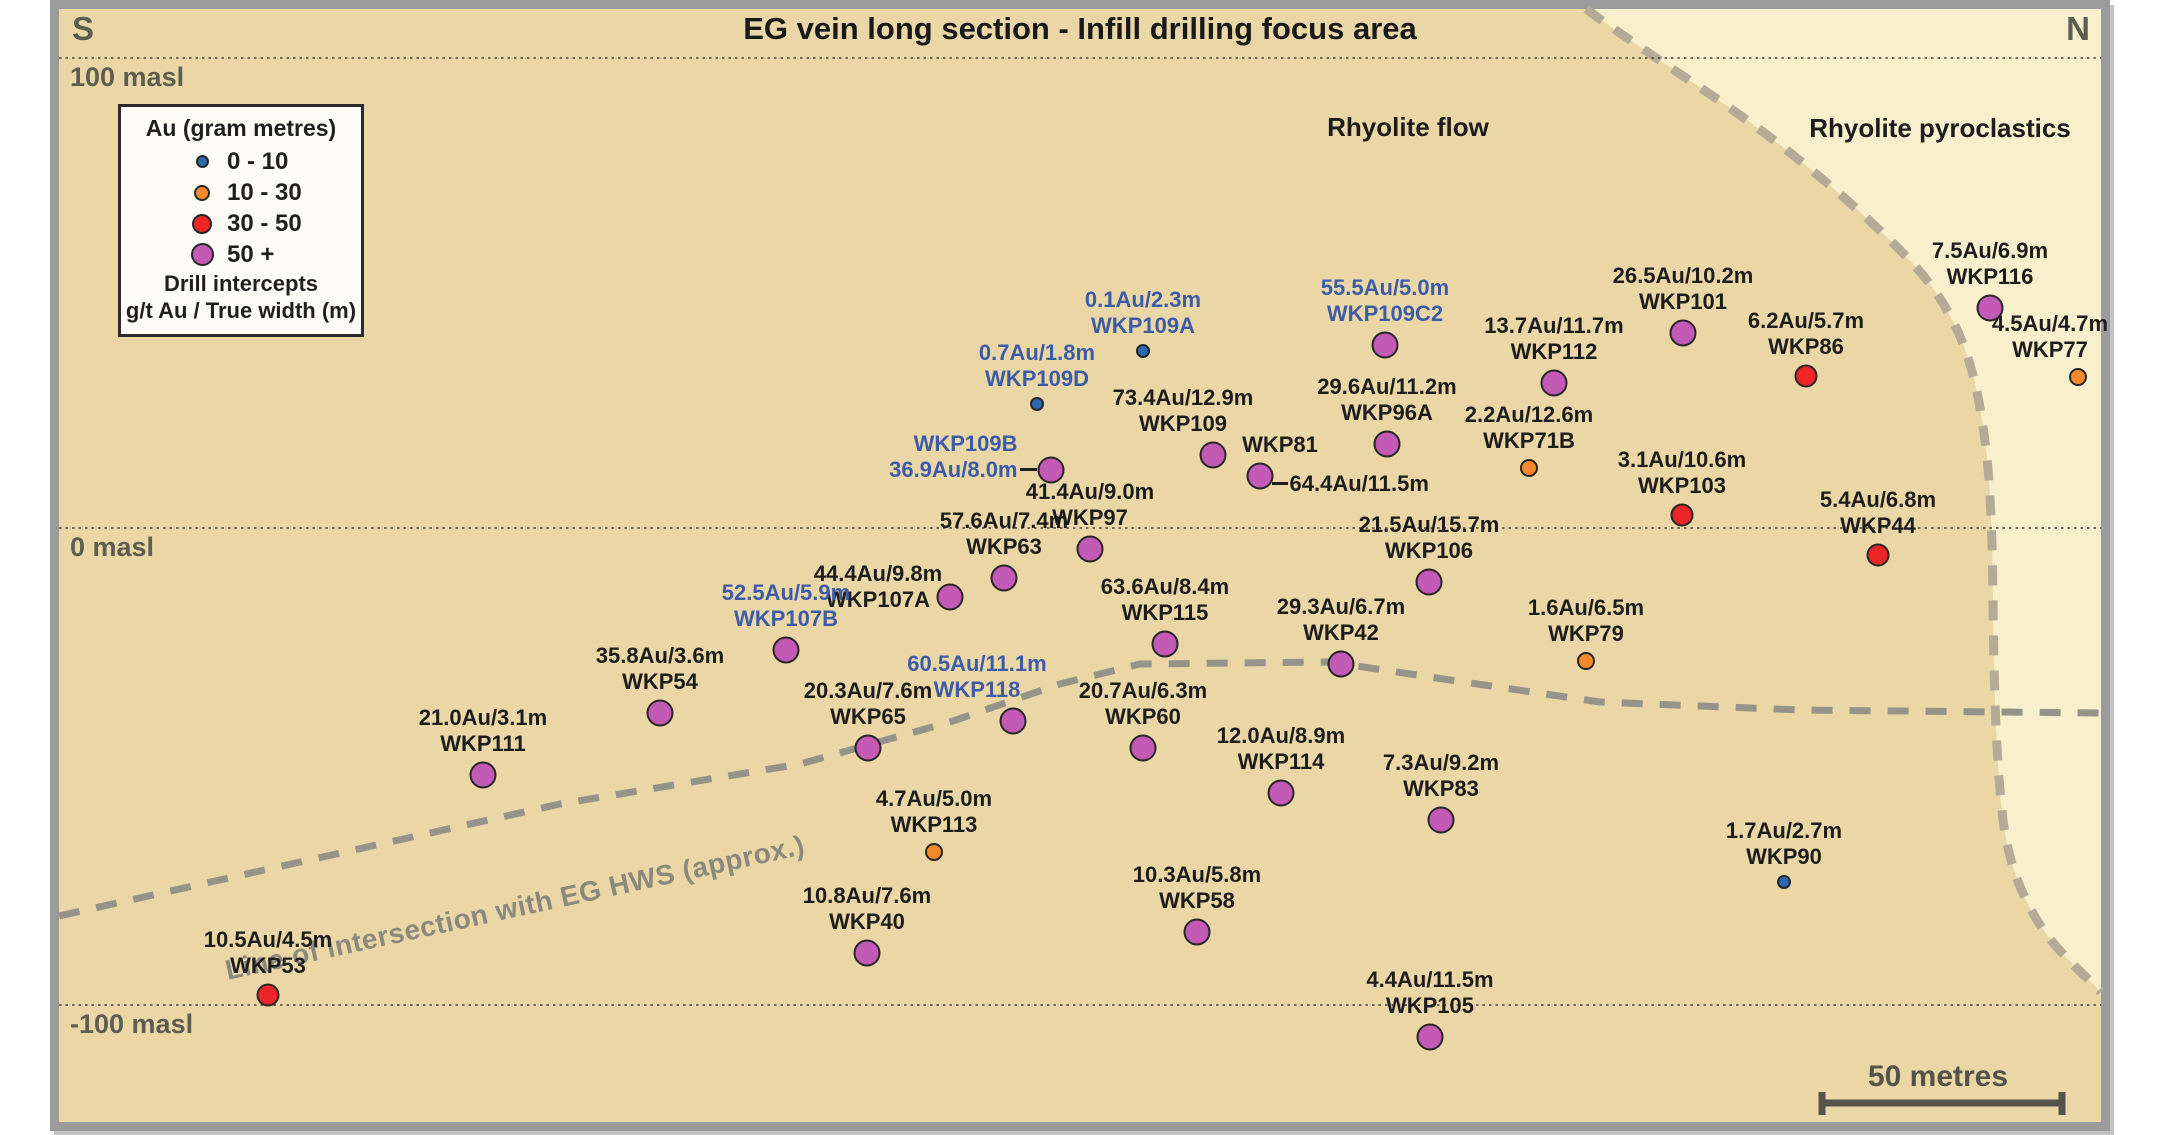  Describe the element at coordinates (2078, 377) in the screenshot. I see `intercept-dot-WKP77` at that location.